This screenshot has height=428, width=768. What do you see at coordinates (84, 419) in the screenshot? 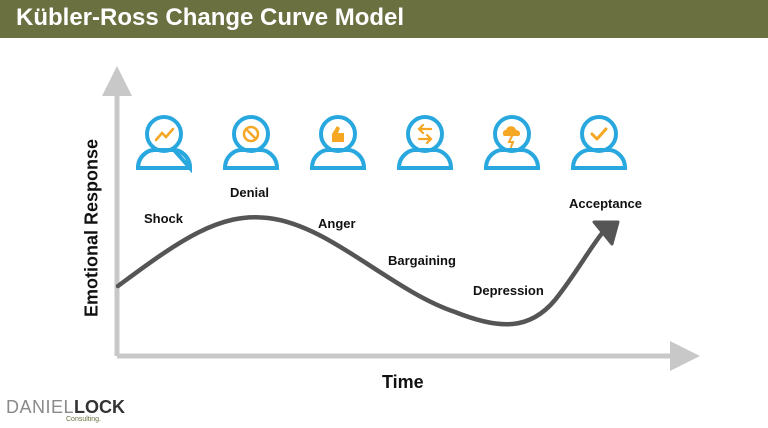
I see `logo-subtitle: Consulting.` at bounding box center [84, 419].